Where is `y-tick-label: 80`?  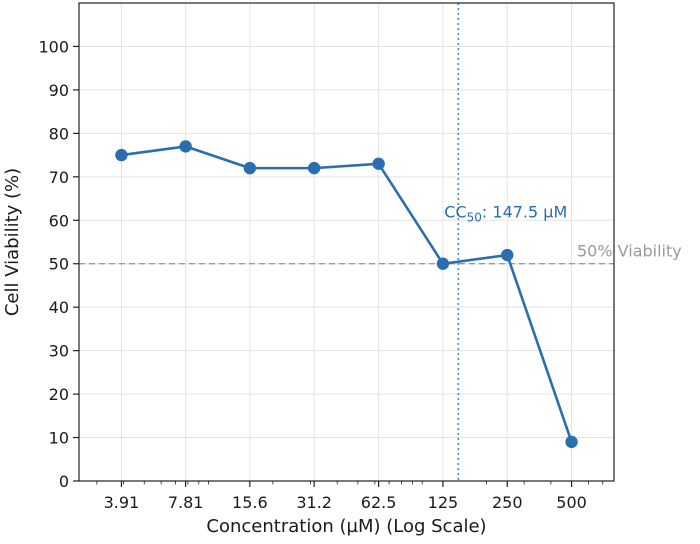 y-tick-label: 80 is located at coordinates (59, 133).